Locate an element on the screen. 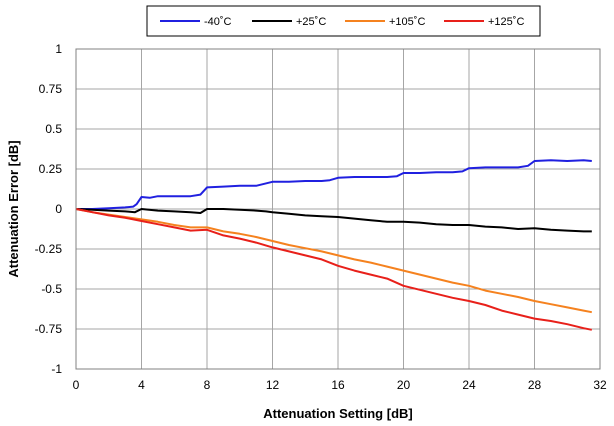 Image resolution: width=614 pixels, height=426 pixels. x-tick-label: 20 is located at coordinates (404, 385).